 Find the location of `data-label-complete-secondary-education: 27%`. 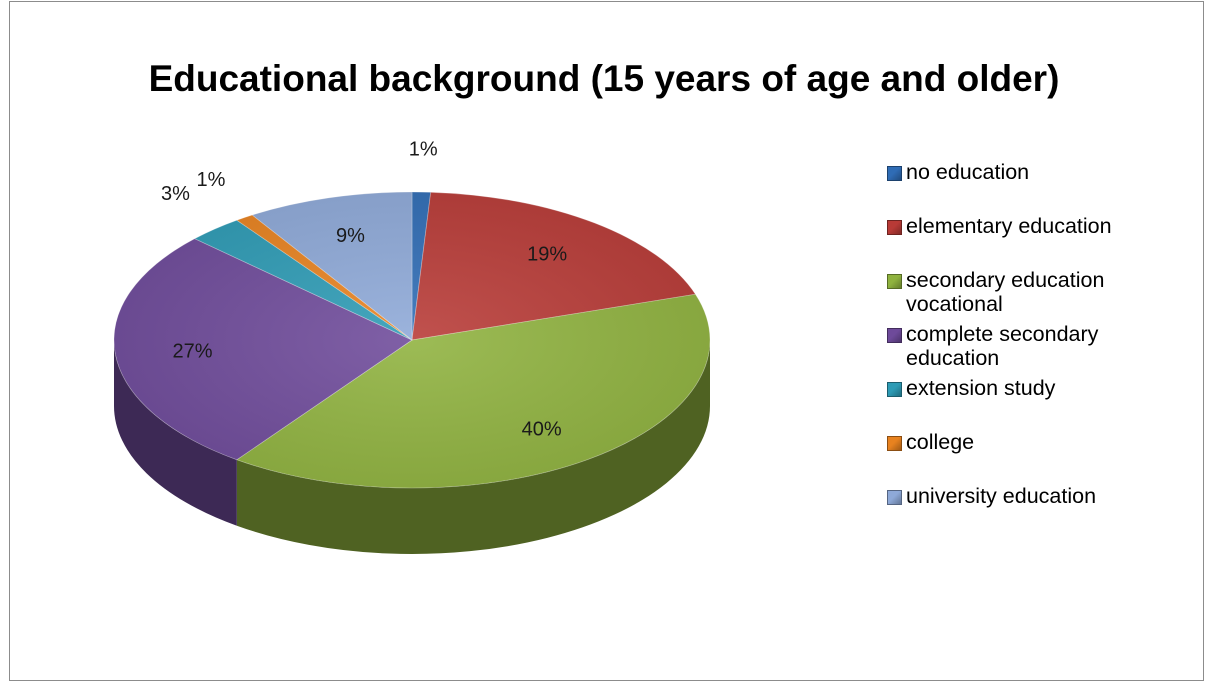

data-label-complete-secondary-education: 27% is located at coordinates (192, 351).